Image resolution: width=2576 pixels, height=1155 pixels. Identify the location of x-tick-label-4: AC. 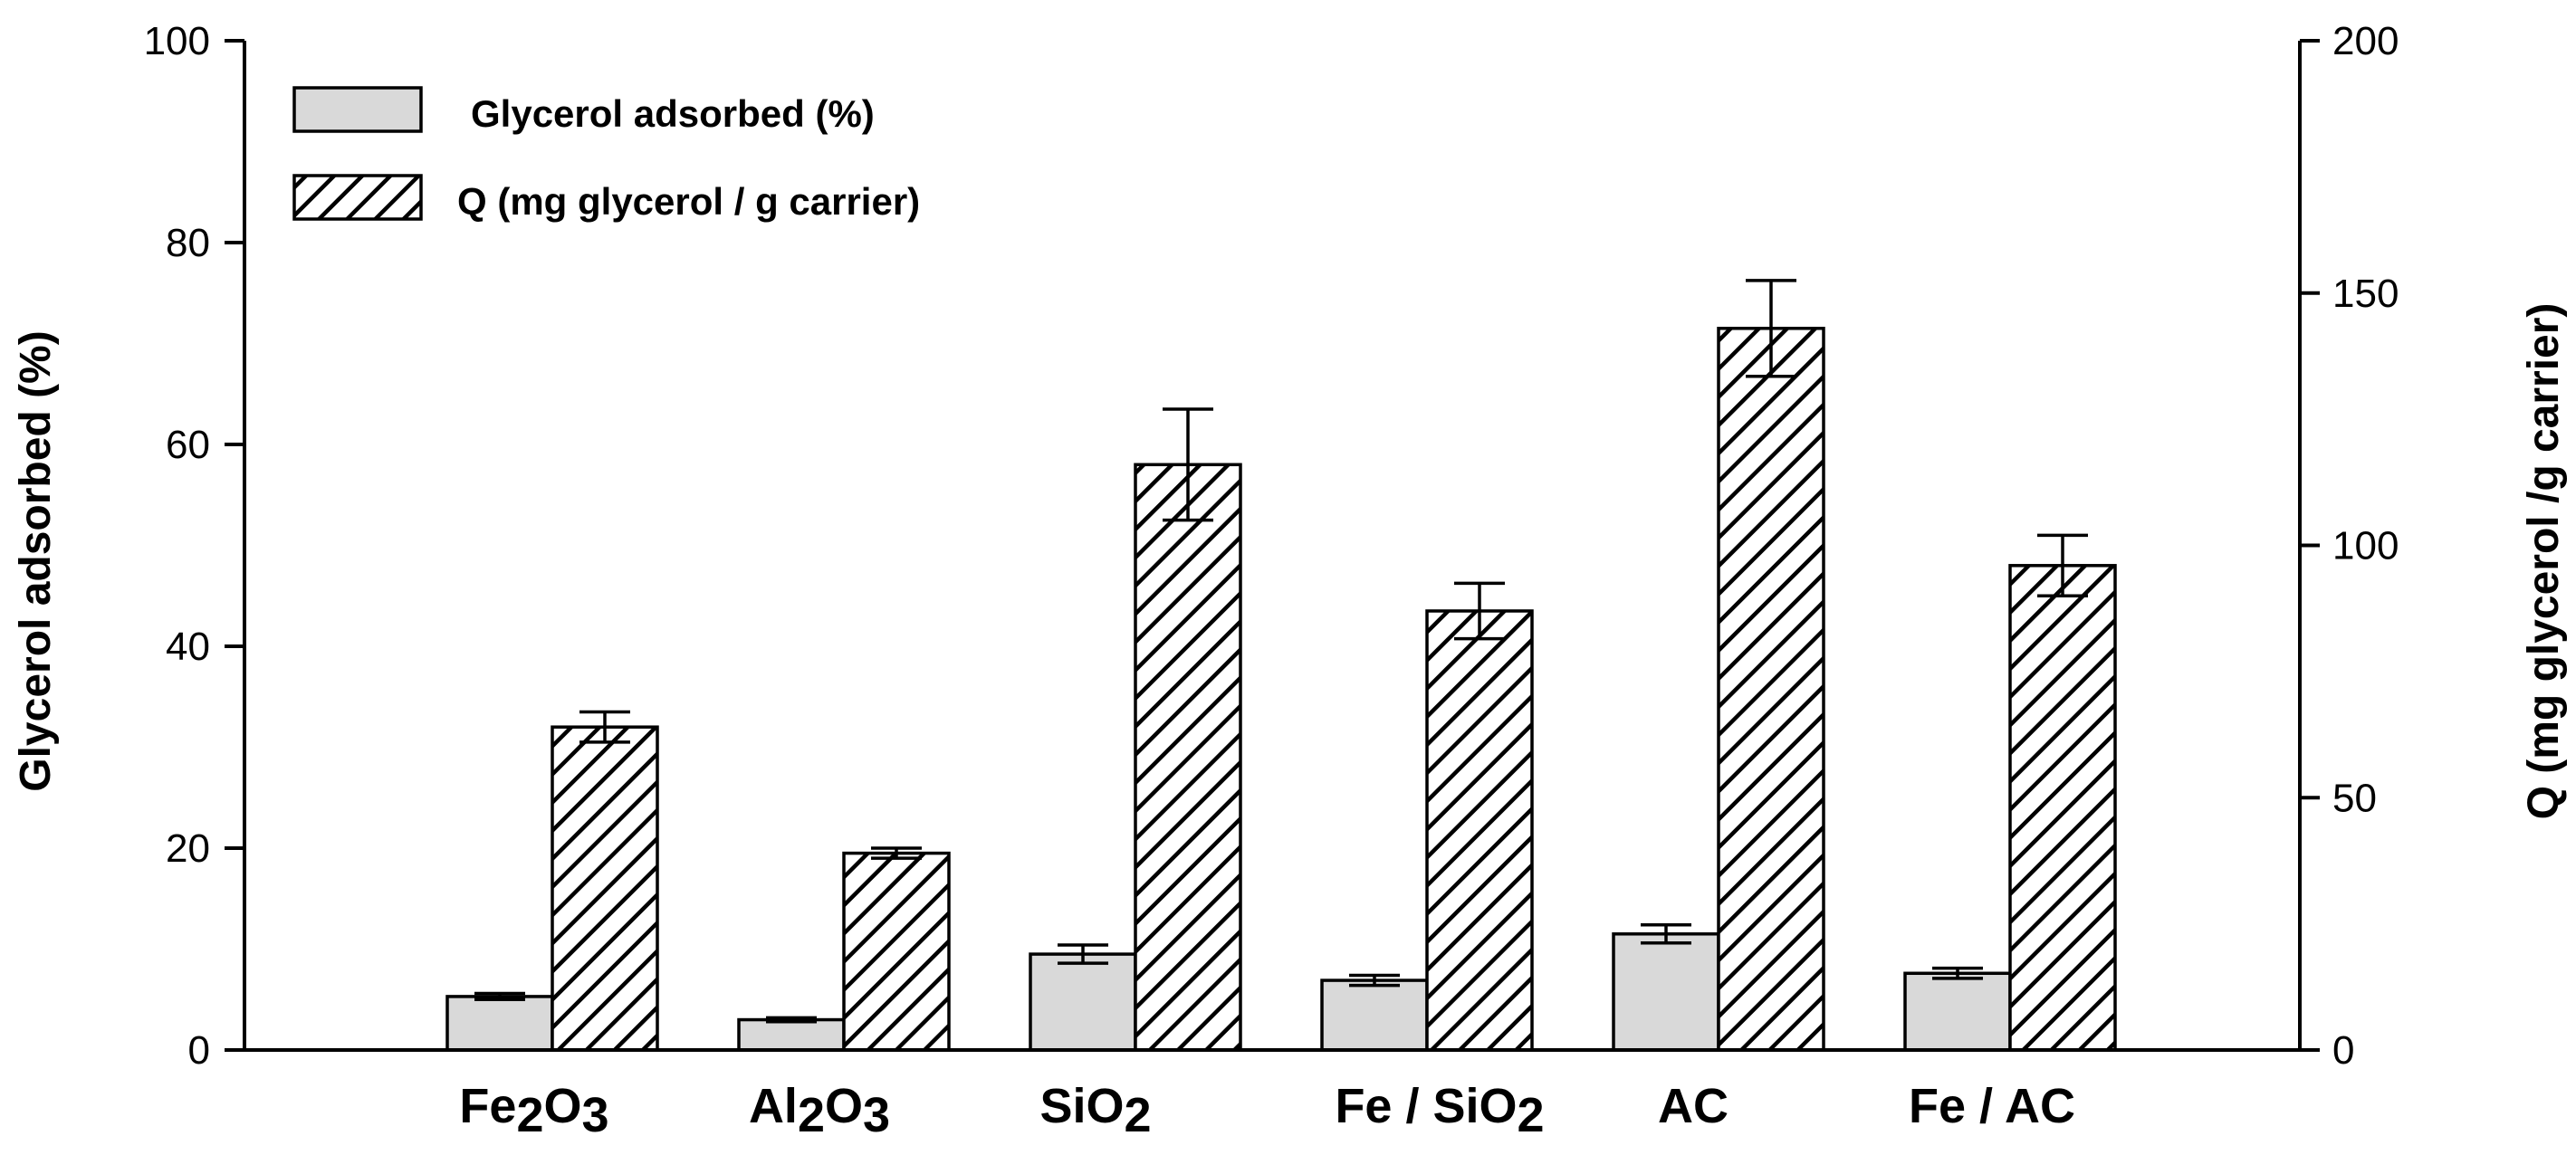
(1693, 1106).